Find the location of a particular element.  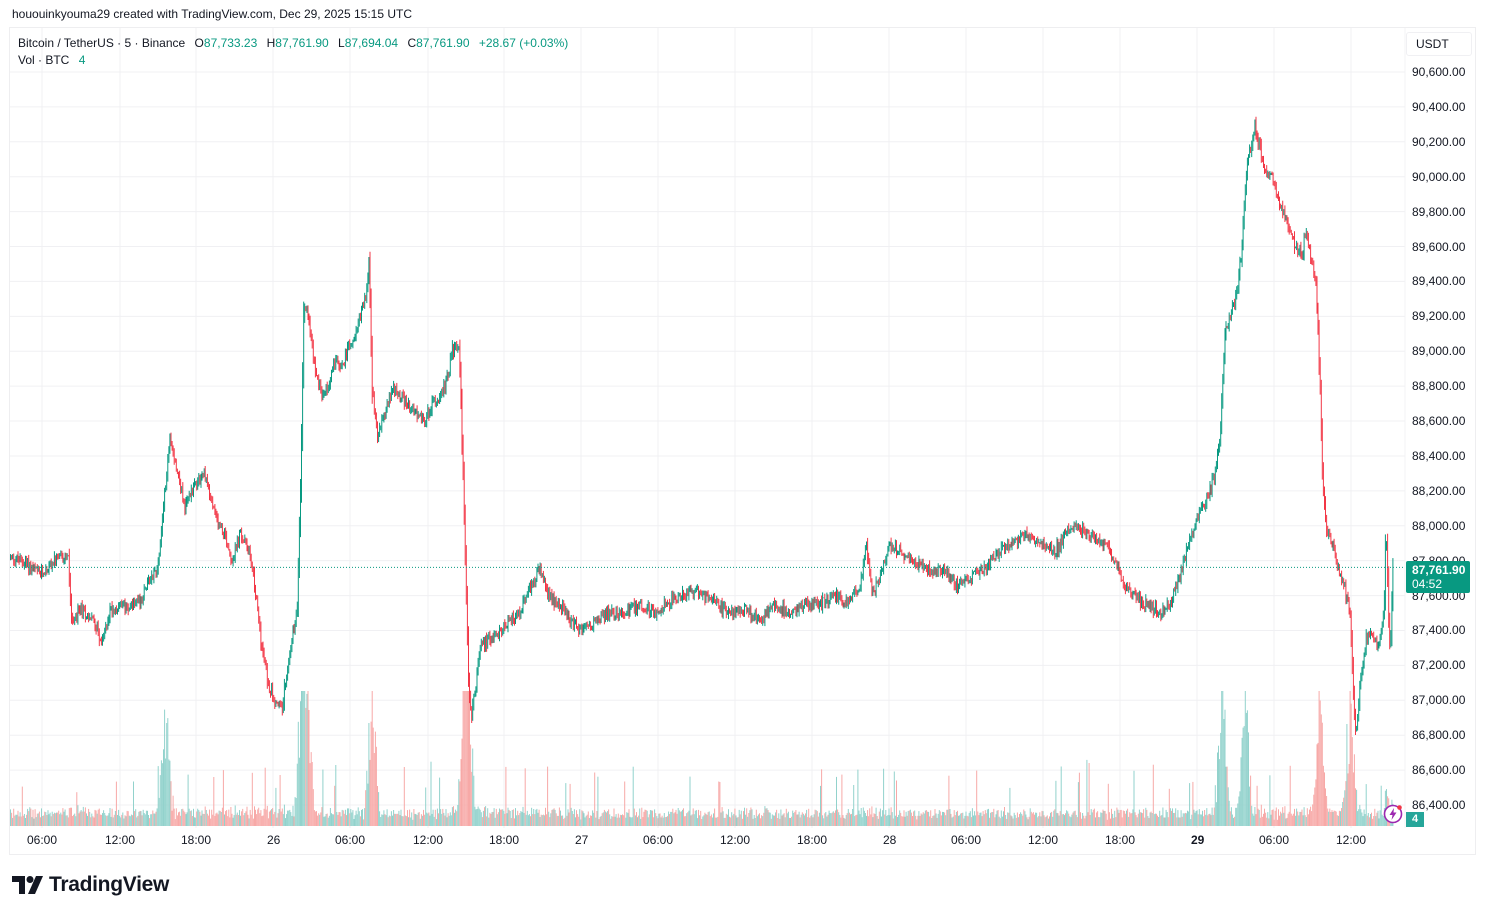

volume-title: Vol · BTC is located at coordinates (44, 60).